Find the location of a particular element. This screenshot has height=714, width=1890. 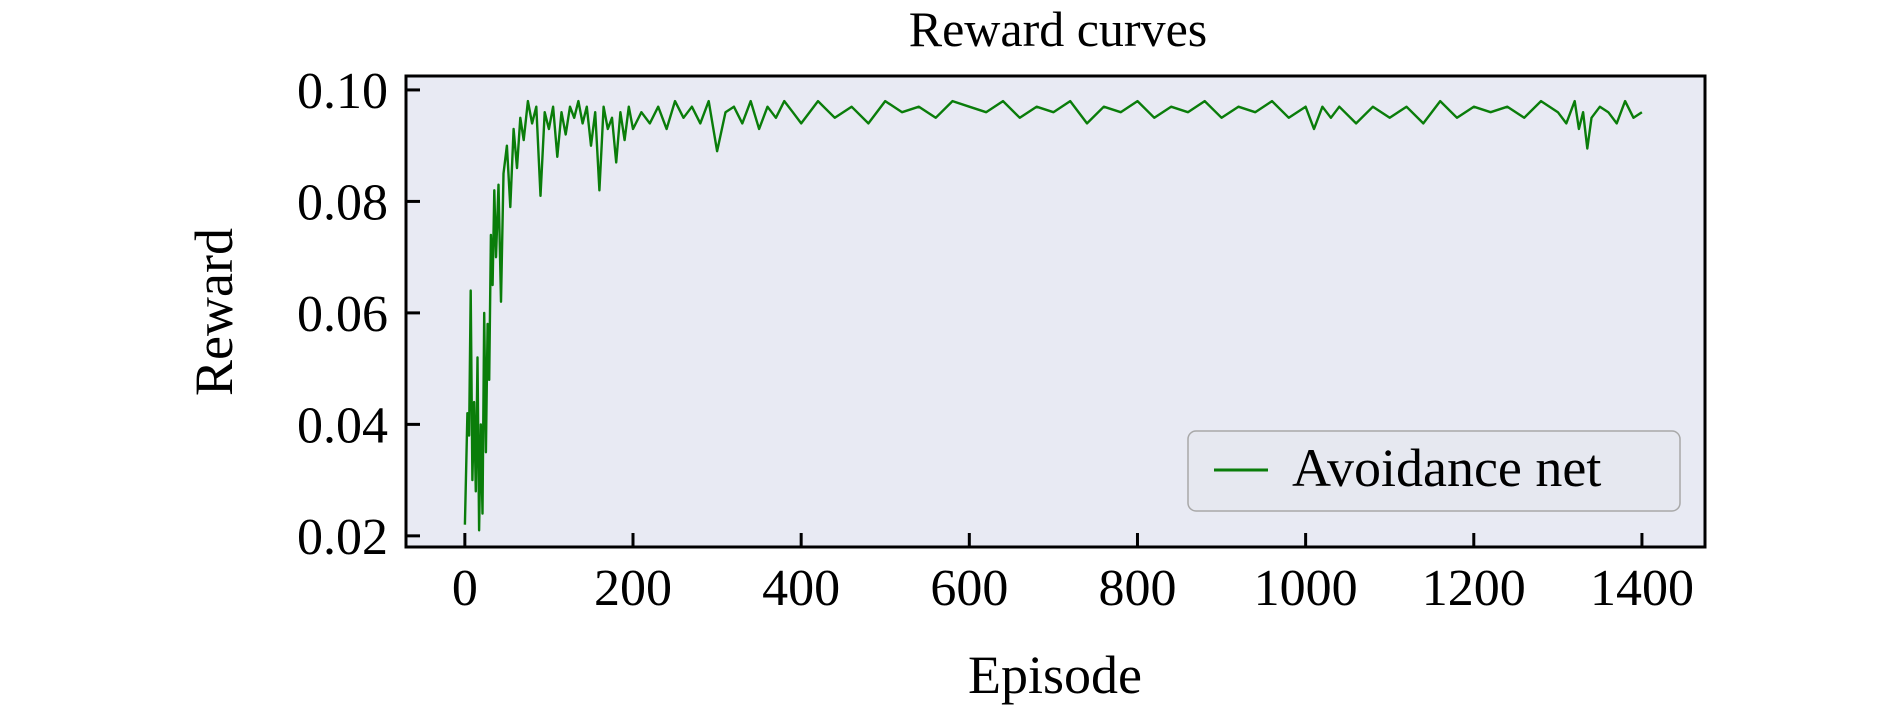

x-tick-label: 1000 is located at coordinates (1306, 588).